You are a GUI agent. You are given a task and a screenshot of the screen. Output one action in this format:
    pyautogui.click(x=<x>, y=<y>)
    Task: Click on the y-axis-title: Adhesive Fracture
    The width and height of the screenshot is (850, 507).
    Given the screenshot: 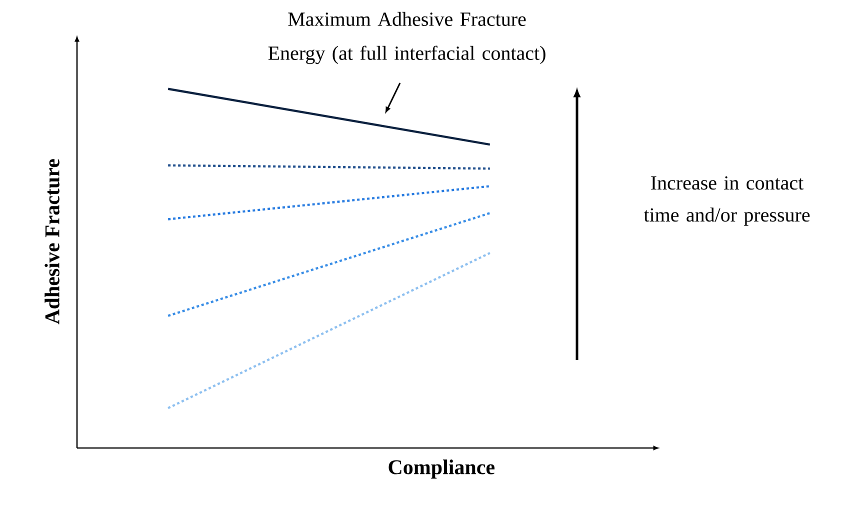 What is the action you would take?
    pyautogui.click(x=52, y=241)
    